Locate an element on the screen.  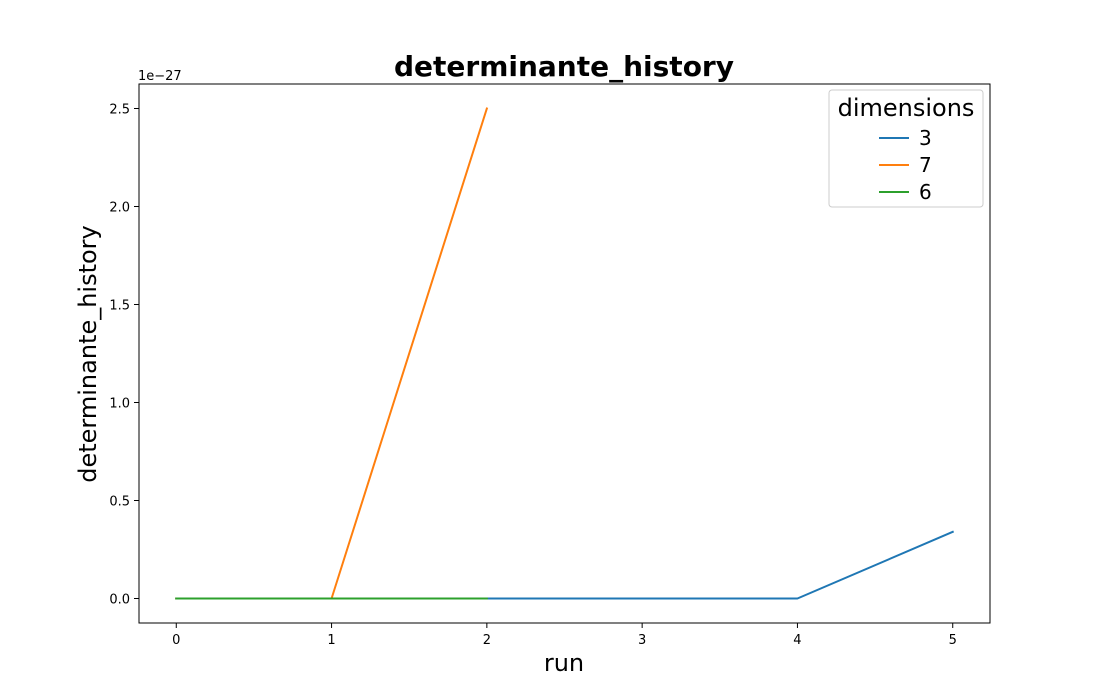
legend: dimensions 3 7 6 is located at coordinates (906, 148).